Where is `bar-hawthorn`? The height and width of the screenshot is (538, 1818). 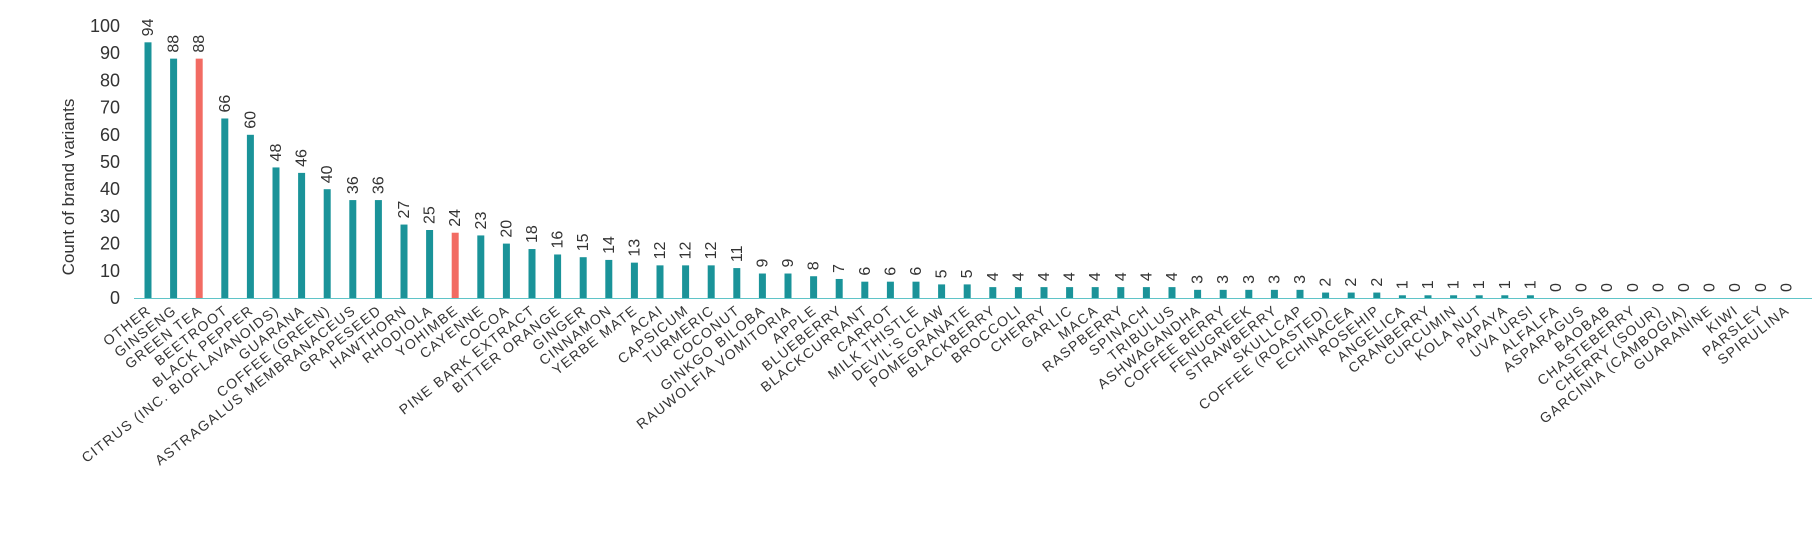 bar-hawthorn is located at coordinates (404, 261).